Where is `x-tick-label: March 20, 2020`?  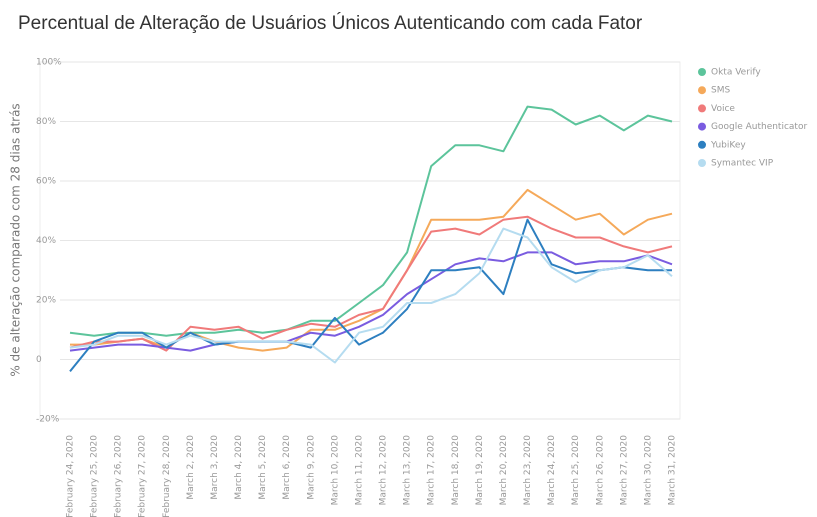
x-tick-label: March 20, 2020 is located at coordinates (504, 470).